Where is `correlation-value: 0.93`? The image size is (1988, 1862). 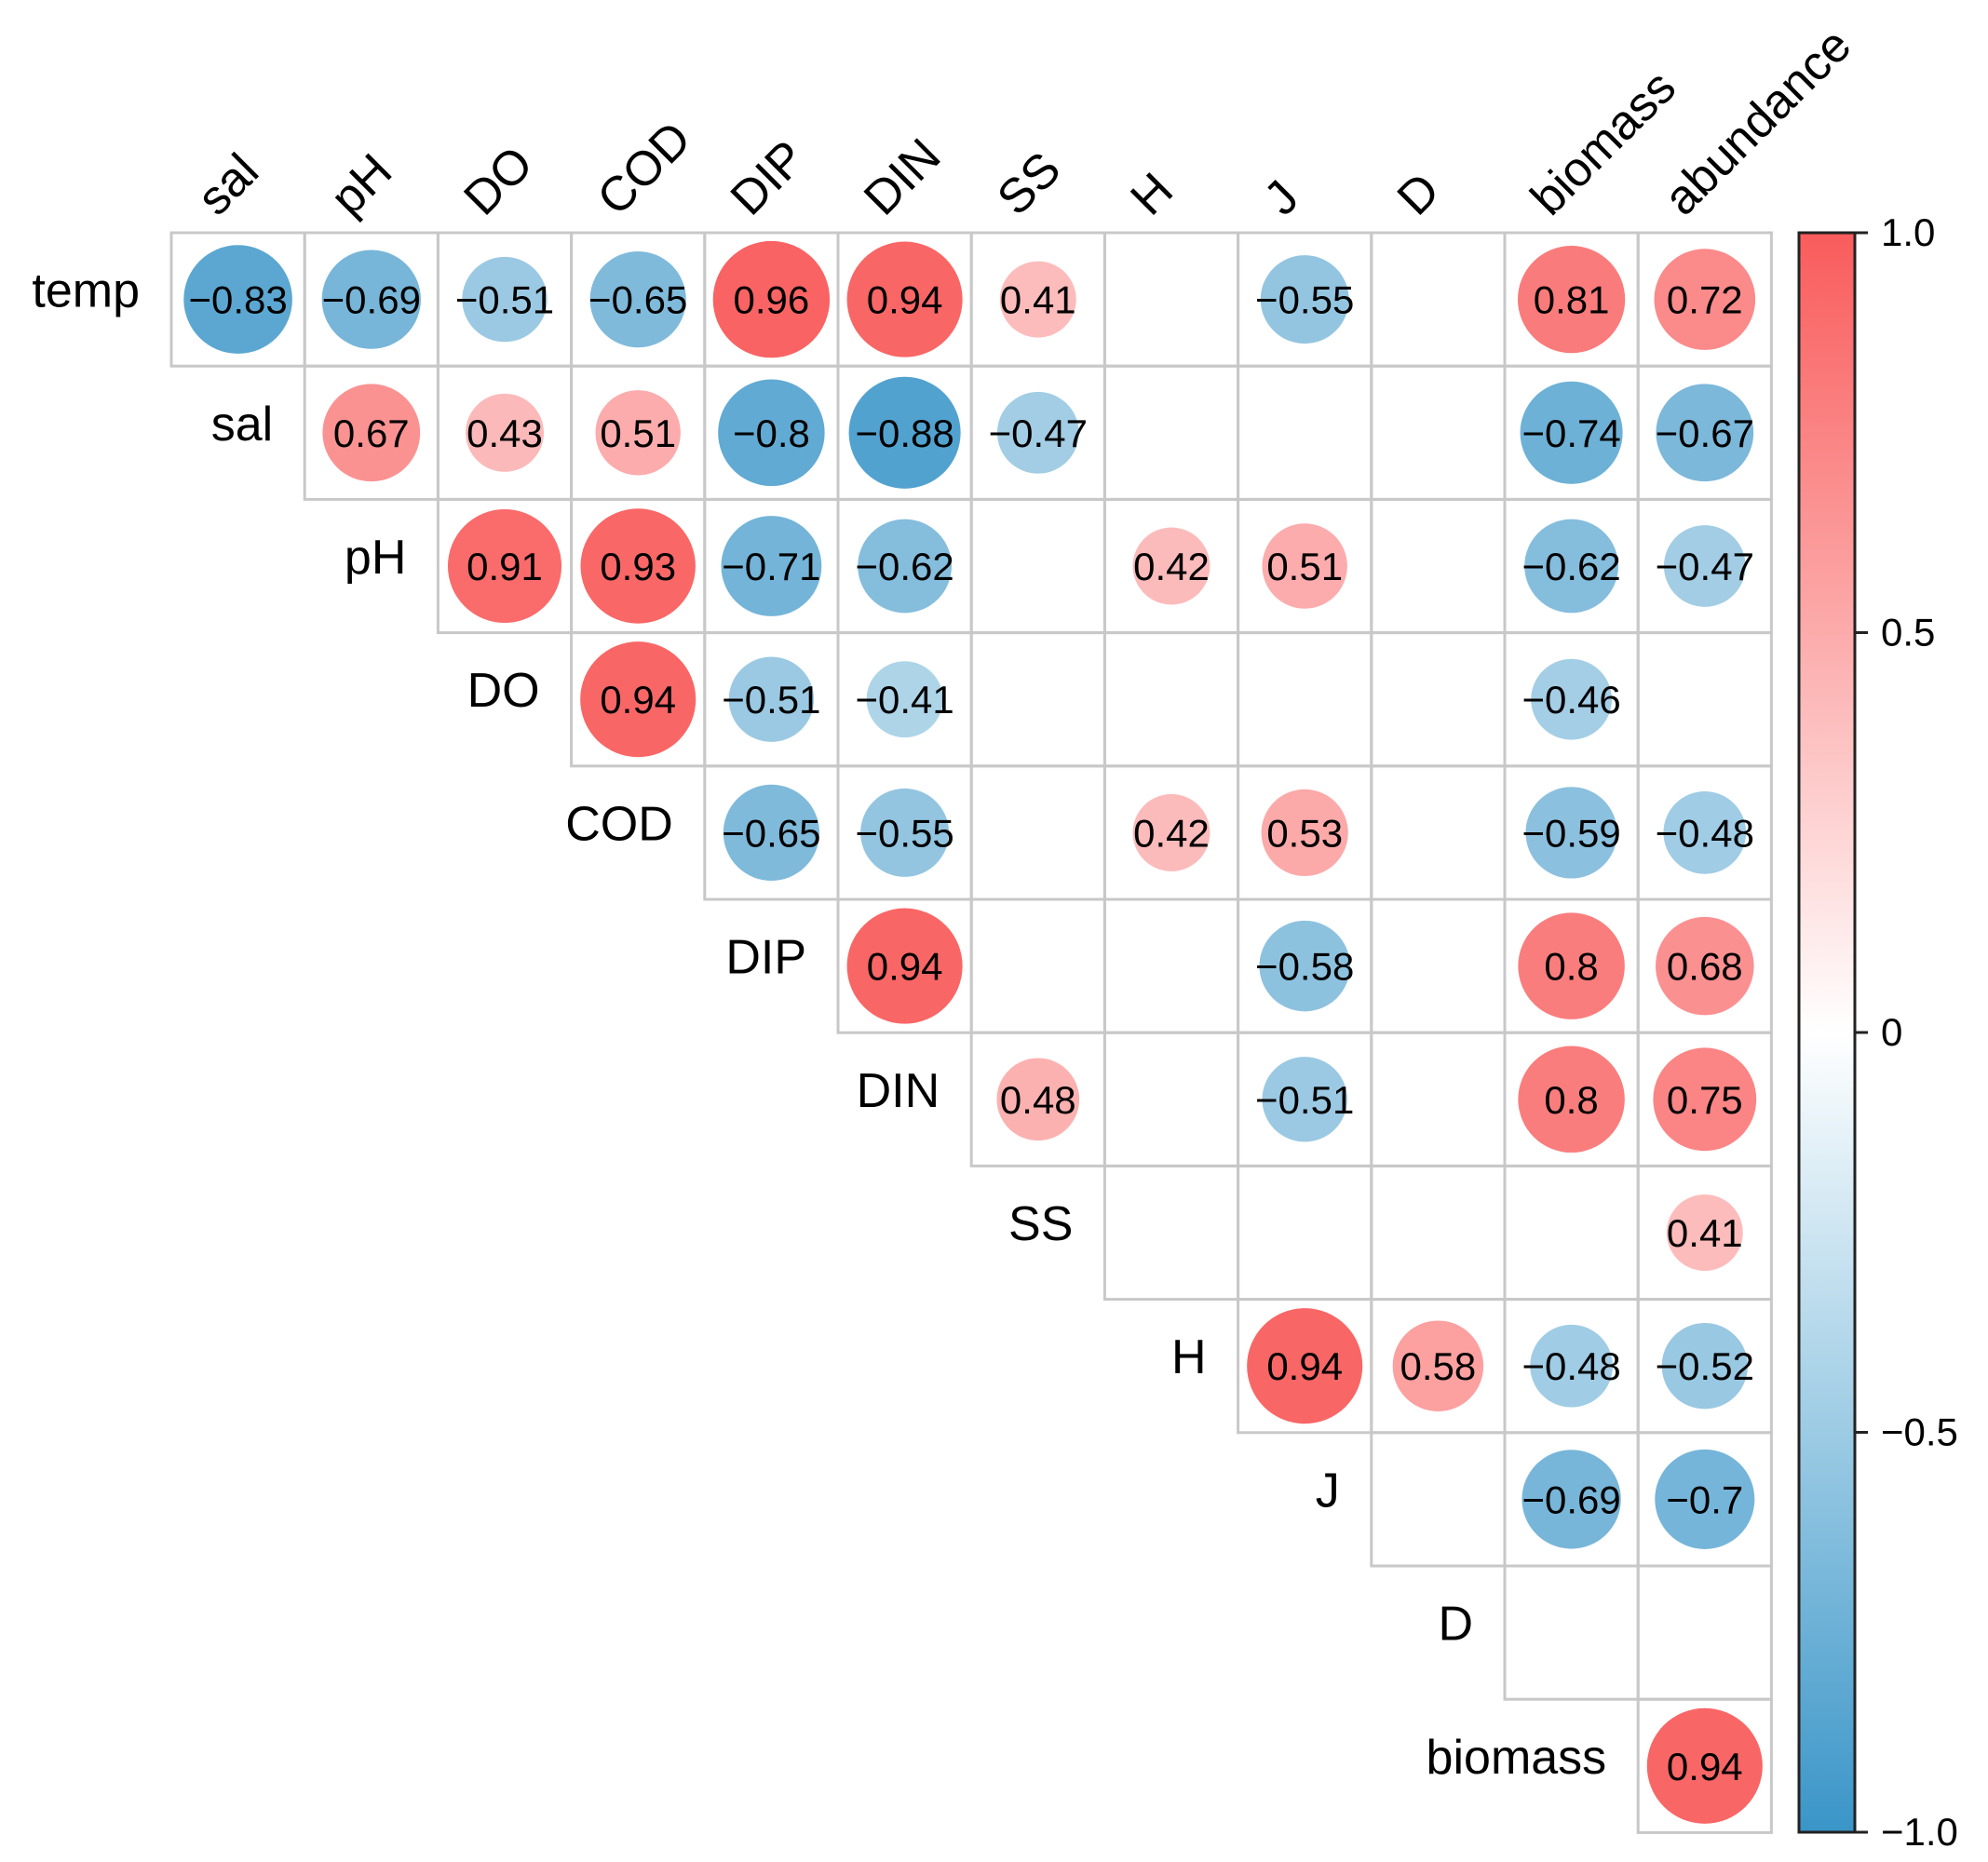 correlation-value: 0.93 is located at coordinates (638, 566).